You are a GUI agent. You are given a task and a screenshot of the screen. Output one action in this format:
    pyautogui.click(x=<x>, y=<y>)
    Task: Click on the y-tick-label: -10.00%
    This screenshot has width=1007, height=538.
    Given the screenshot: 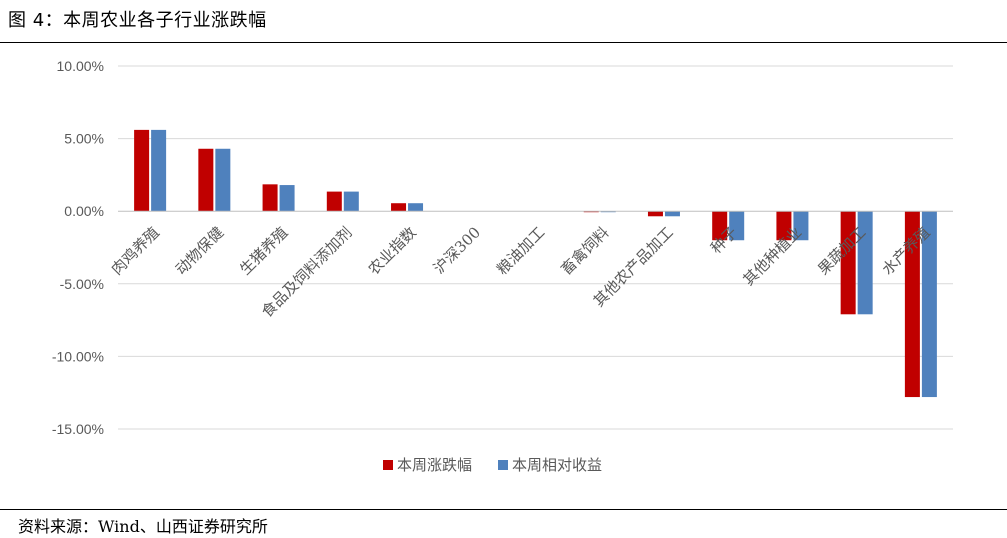 What is the action you would take?
    pyautogui.click(x=78, y=356)
    